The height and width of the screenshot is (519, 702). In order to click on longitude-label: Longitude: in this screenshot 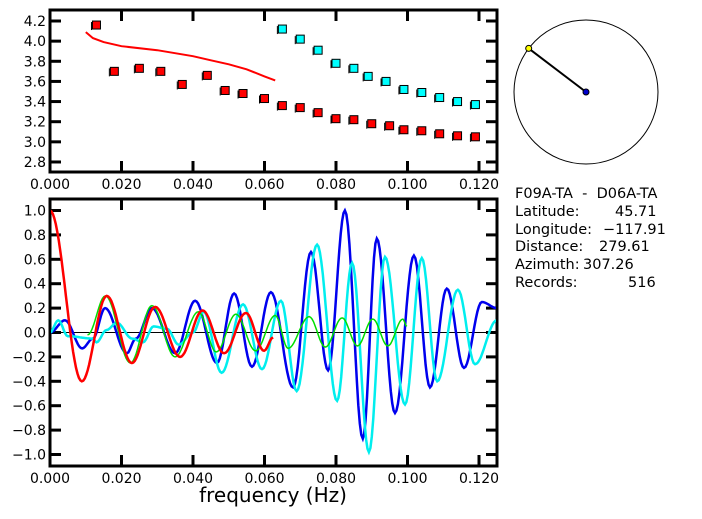, I will do `click(554, 230)`.